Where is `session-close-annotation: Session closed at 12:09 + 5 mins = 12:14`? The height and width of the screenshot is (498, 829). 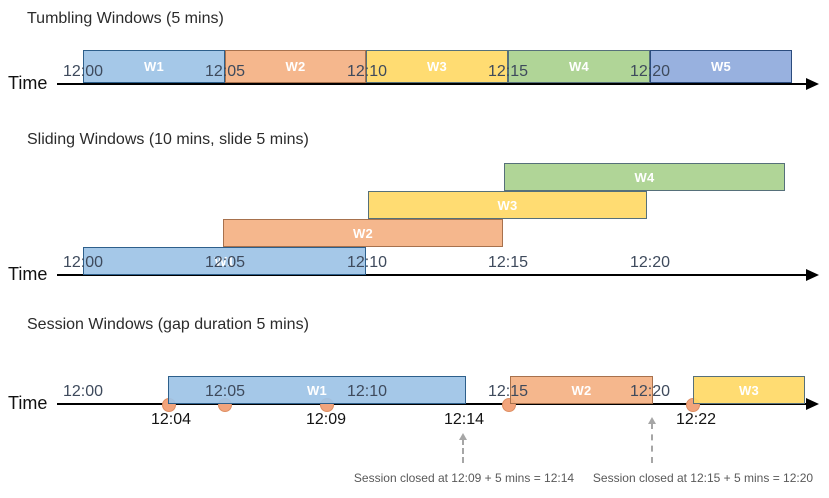 session-close-annotation: Session closed at 12:09 + 5 mins = 12:14 is located at coordinates (464, 478).